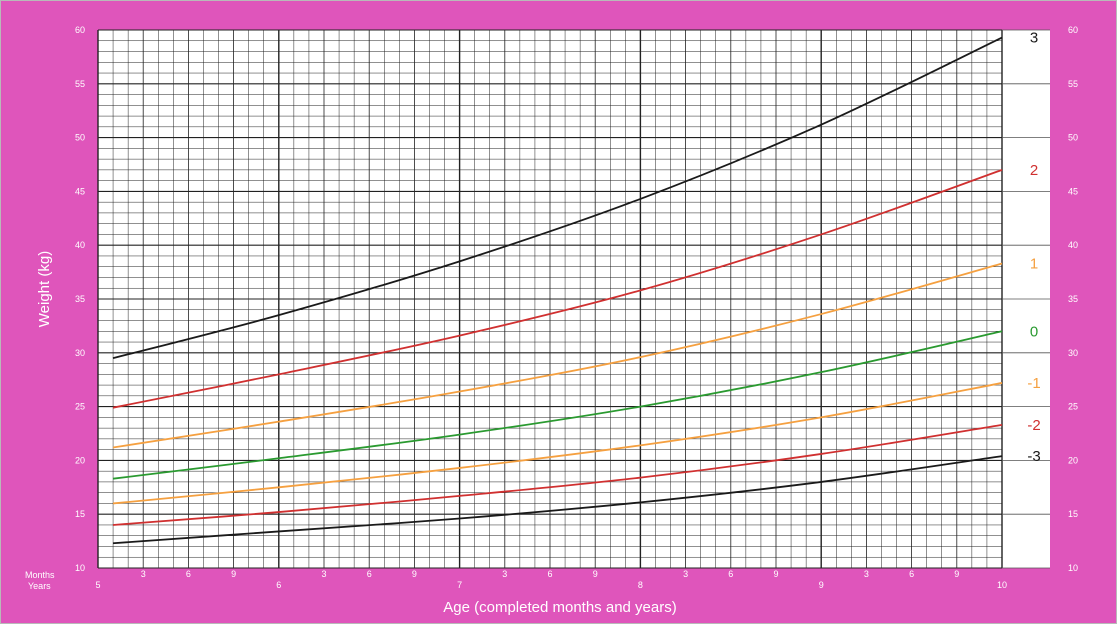 The width and height of the screenshot is (1117, 624). Describe the element at coordinates (80, 407) in the screenshot. I see `y-tick-label-left: 25` at that location.